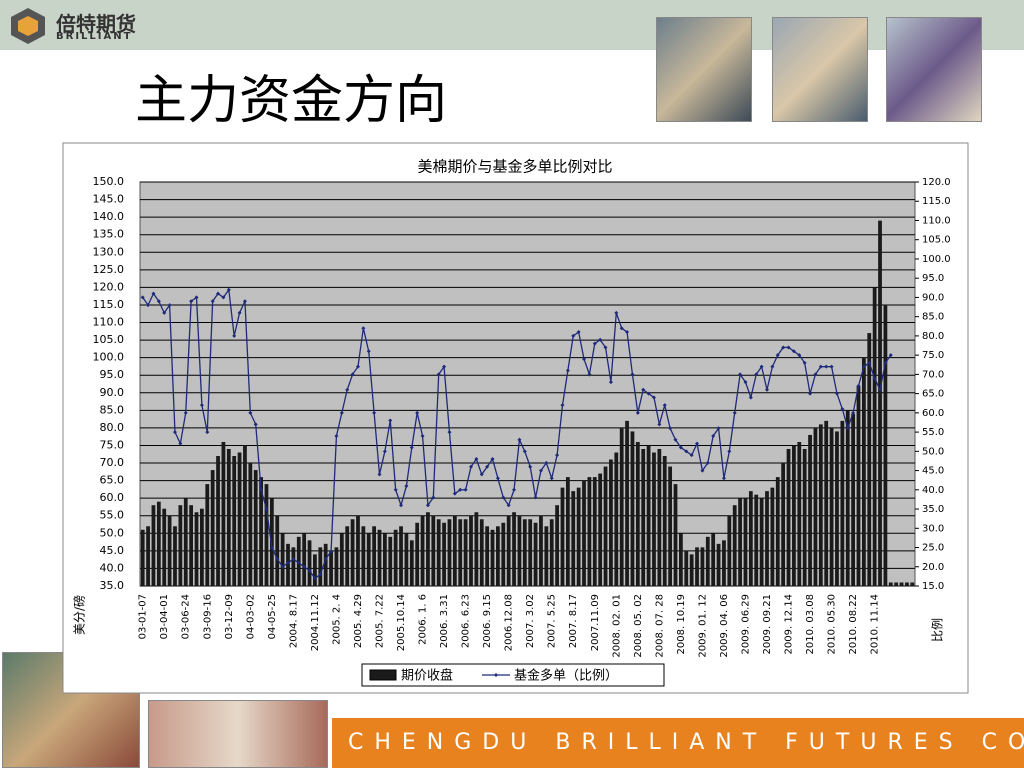 This screenshot has width=1024, height=768. Describe the element at coordinates (293, 621) in the screenshot. I see `x-tick-label: 2004. 8.17` at that location.